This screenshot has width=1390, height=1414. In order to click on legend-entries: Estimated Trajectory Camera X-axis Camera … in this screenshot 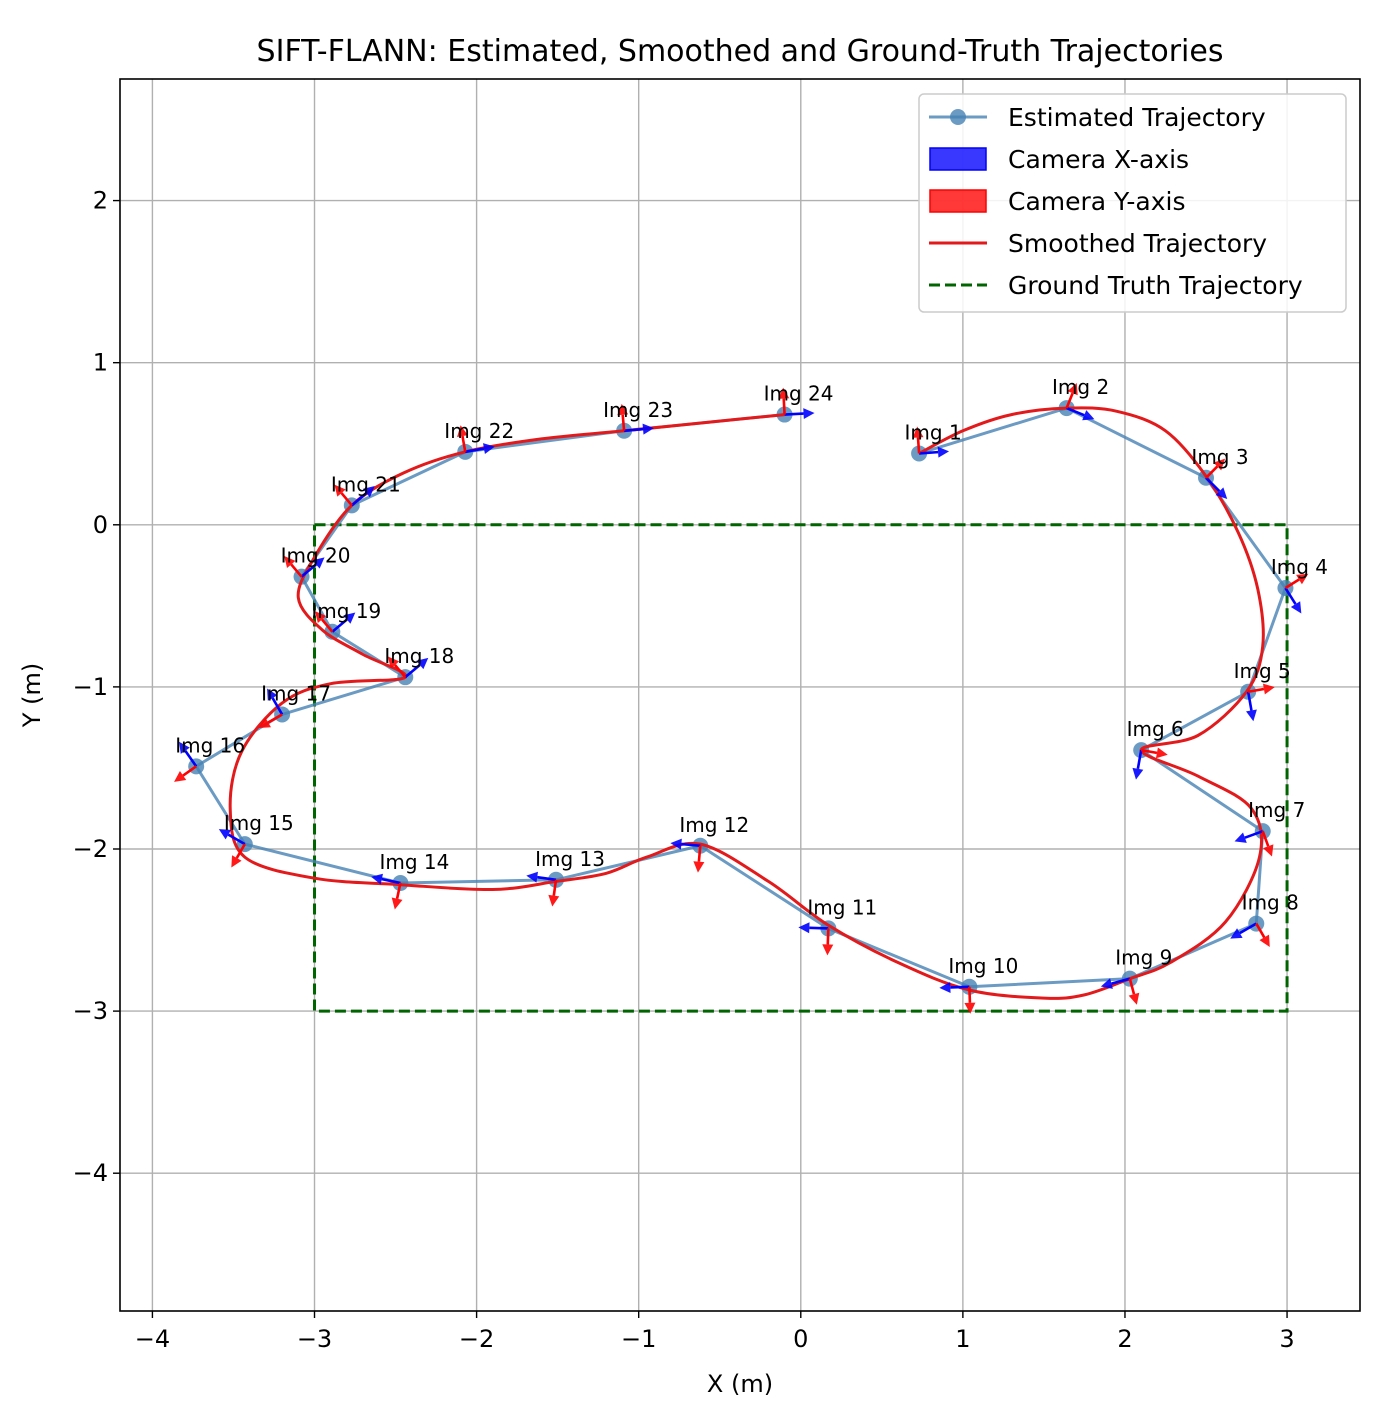, I will do `click(1116, 201)`.